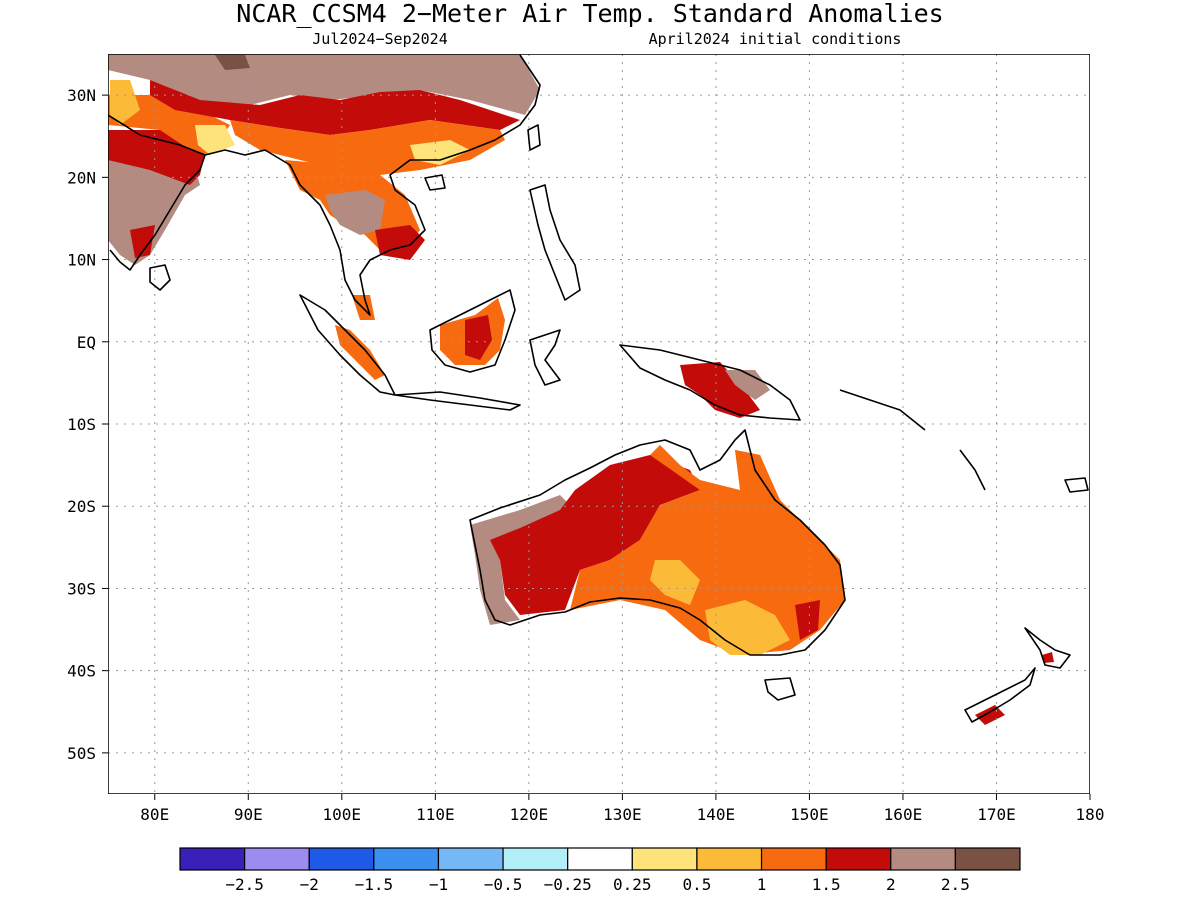 The width and height of the screenshot is (1200, 900). What do you see at coordinates (81, 506) in the screenshot?
I see `lat-tick-label: 20S` at bounding box center [81, 506].